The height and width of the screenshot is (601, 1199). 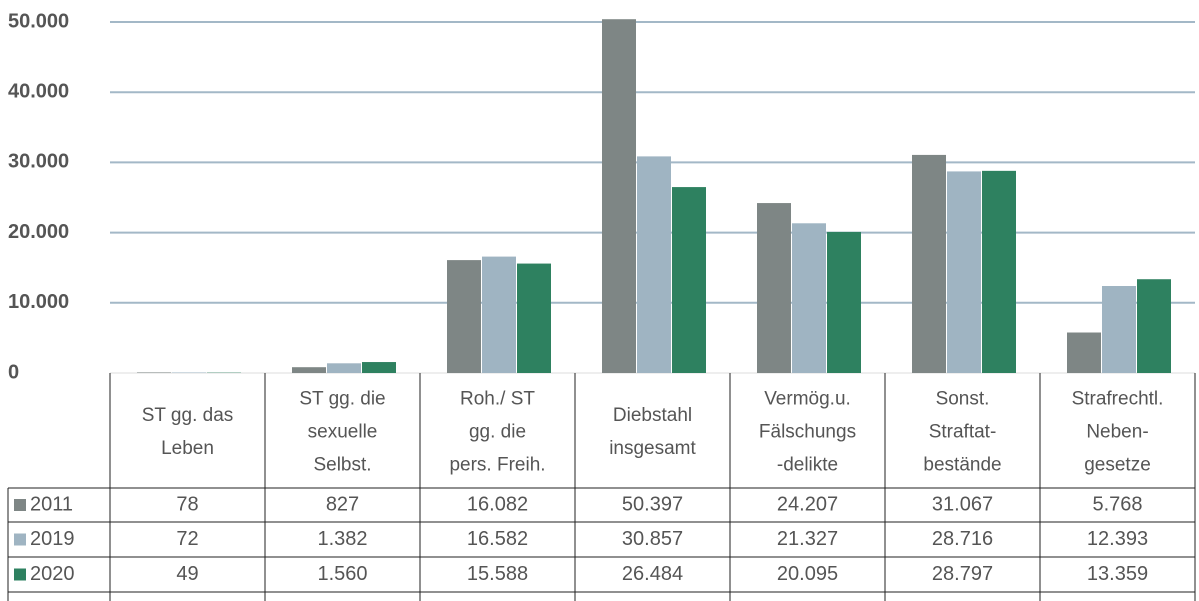 I want to click on x-tick-label: ST gg. das, so click(x=188, y=415).